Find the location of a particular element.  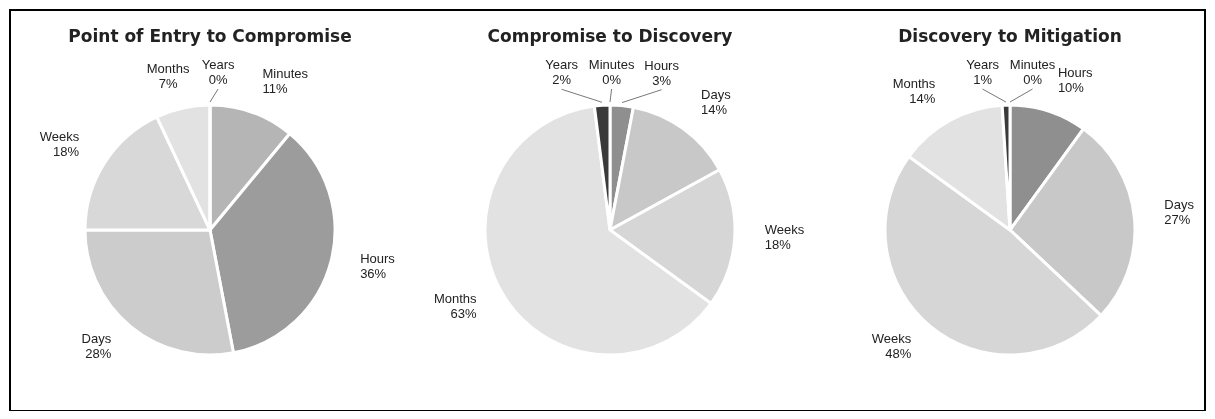

slice-label: Minutes is located at coordinates (285, 74).